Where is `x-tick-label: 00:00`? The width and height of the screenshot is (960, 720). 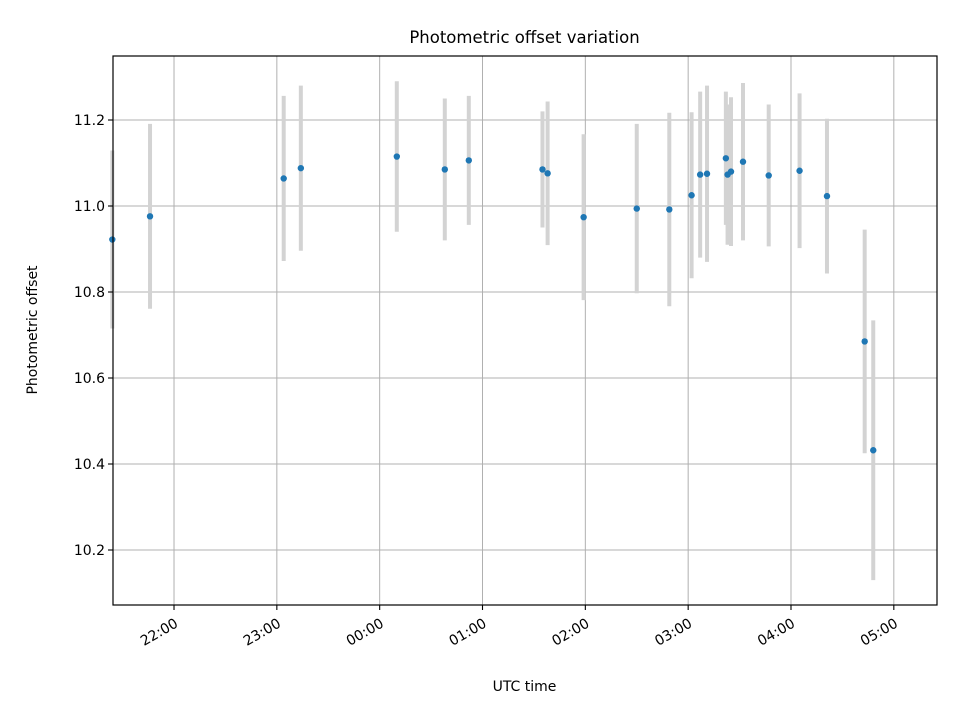
x-tick-label: 00:00 is located at coordinates (365, 633).